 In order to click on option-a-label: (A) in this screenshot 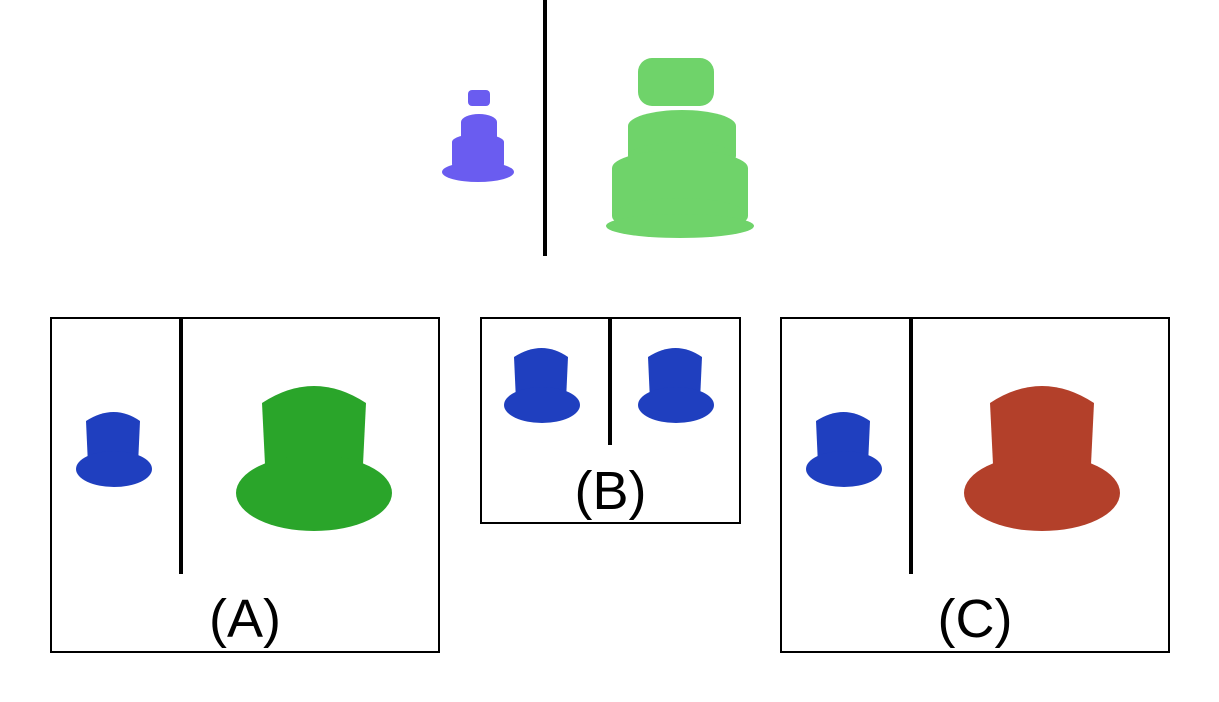, I will do `click(245, 619)`.